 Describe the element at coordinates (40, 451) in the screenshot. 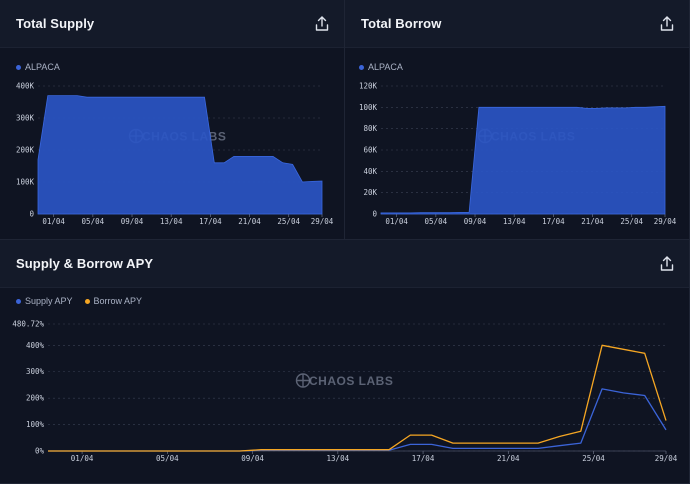

I see `y-tick-label: 0%` at that location.